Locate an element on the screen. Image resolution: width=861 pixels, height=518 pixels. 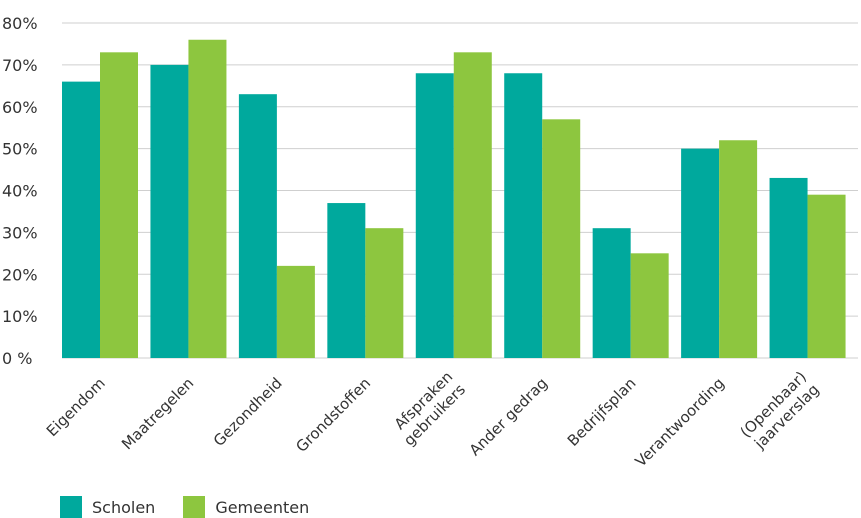
y-tick-label: 20% is located at coordinates (20, 274).